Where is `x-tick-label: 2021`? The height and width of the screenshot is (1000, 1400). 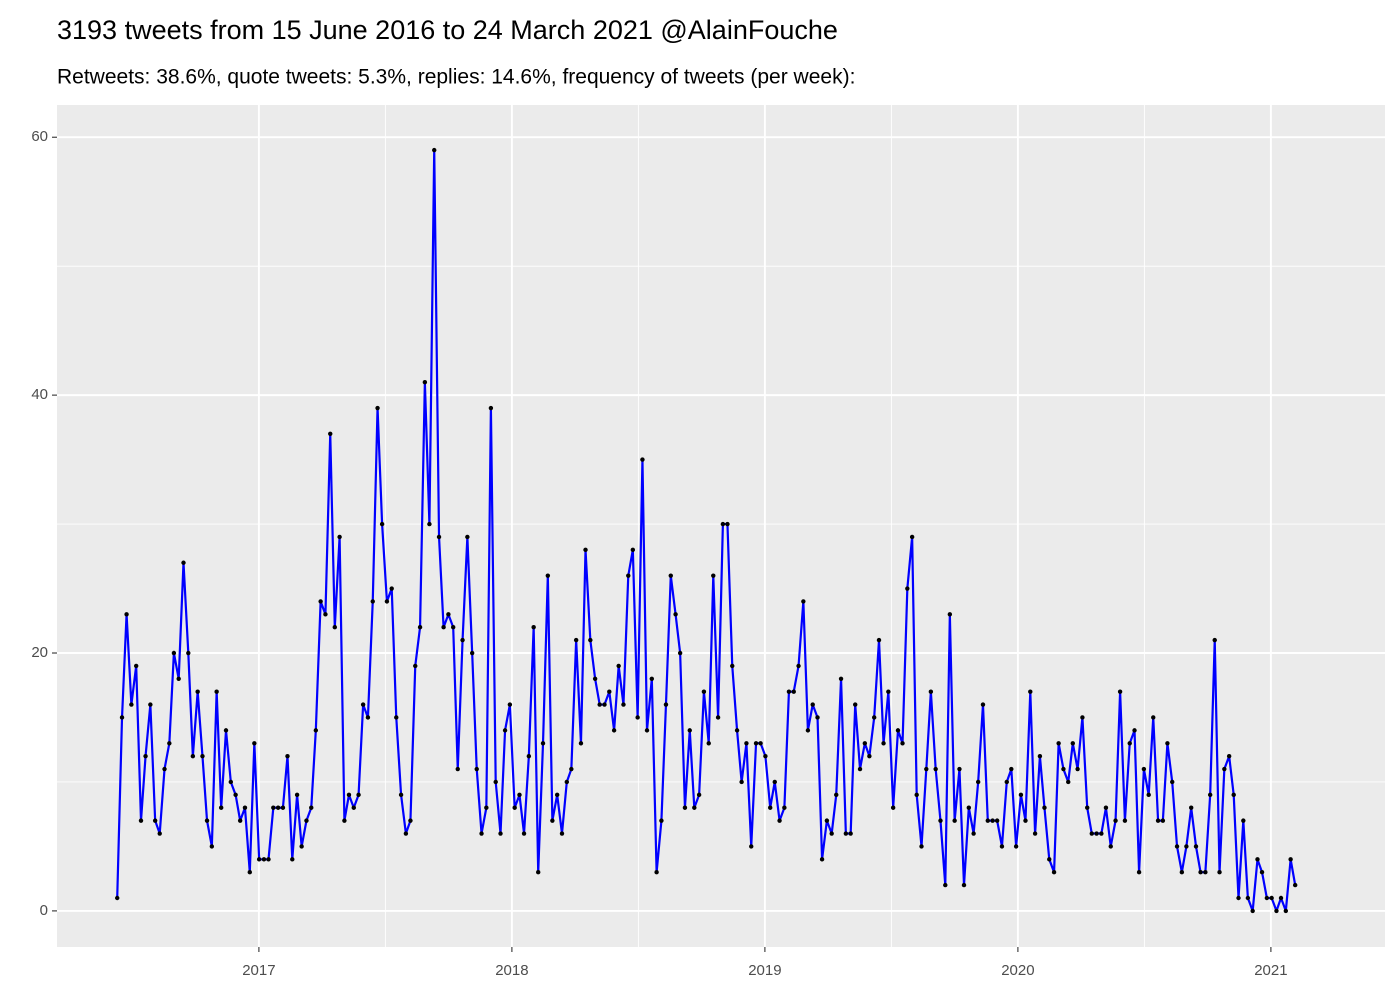
x-tick-label: 2021 is located at coordinates (1270, 970).